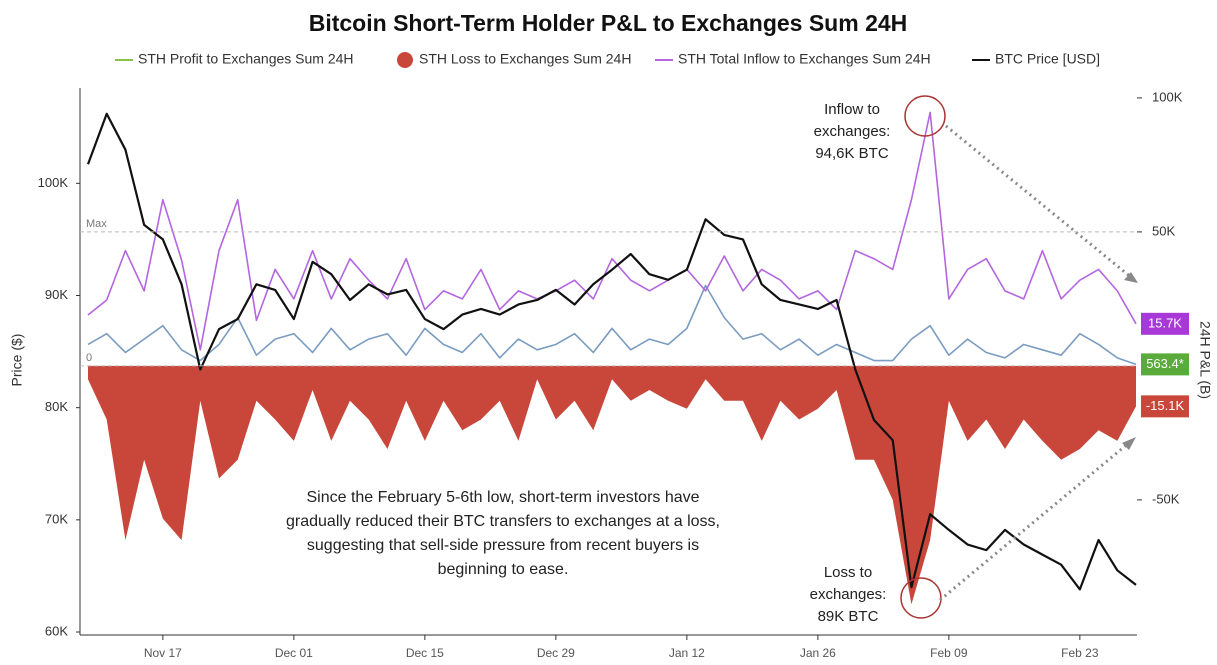  Describe the element at coordinates (852, 153) in the screenshot. I see `annotation: 94,6K BTC` at that location.